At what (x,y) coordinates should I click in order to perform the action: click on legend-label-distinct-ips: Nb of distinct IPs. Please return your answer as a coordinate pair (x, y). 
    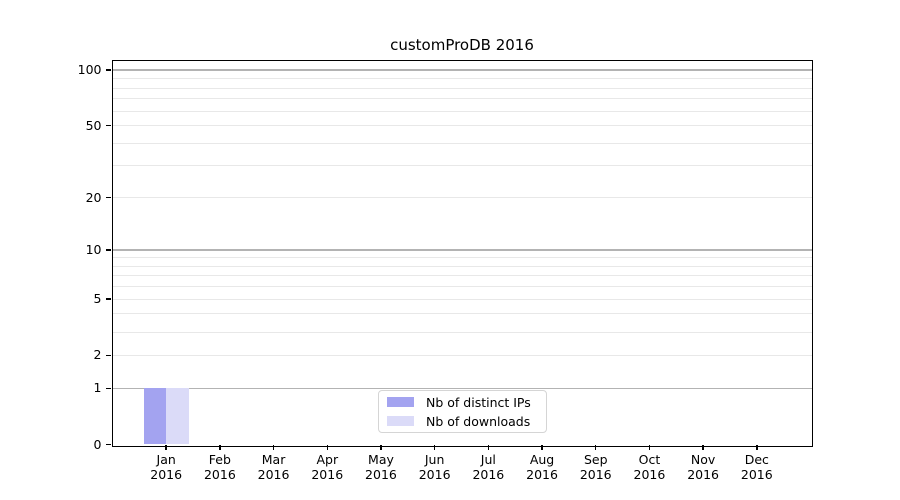
    Looking at the image, I should click on (478, 402).